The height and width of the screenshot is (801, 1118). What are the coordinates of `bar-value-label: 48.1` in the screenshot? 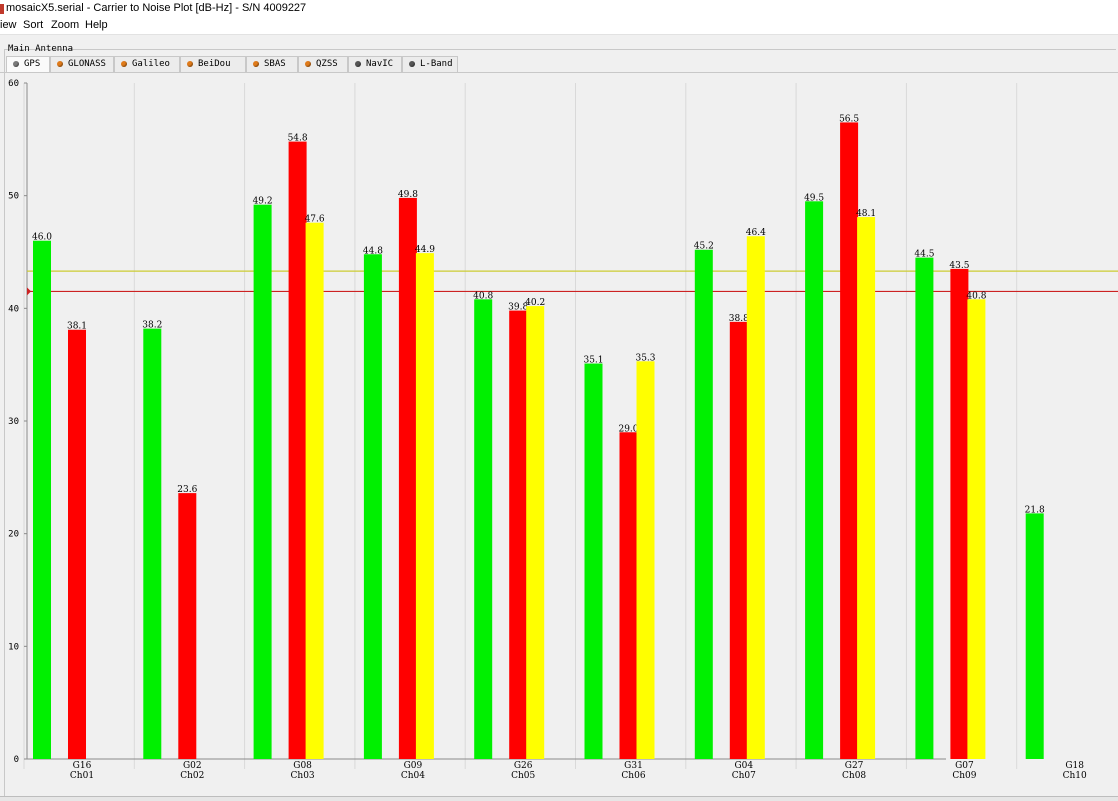 It's located at (866, 214).